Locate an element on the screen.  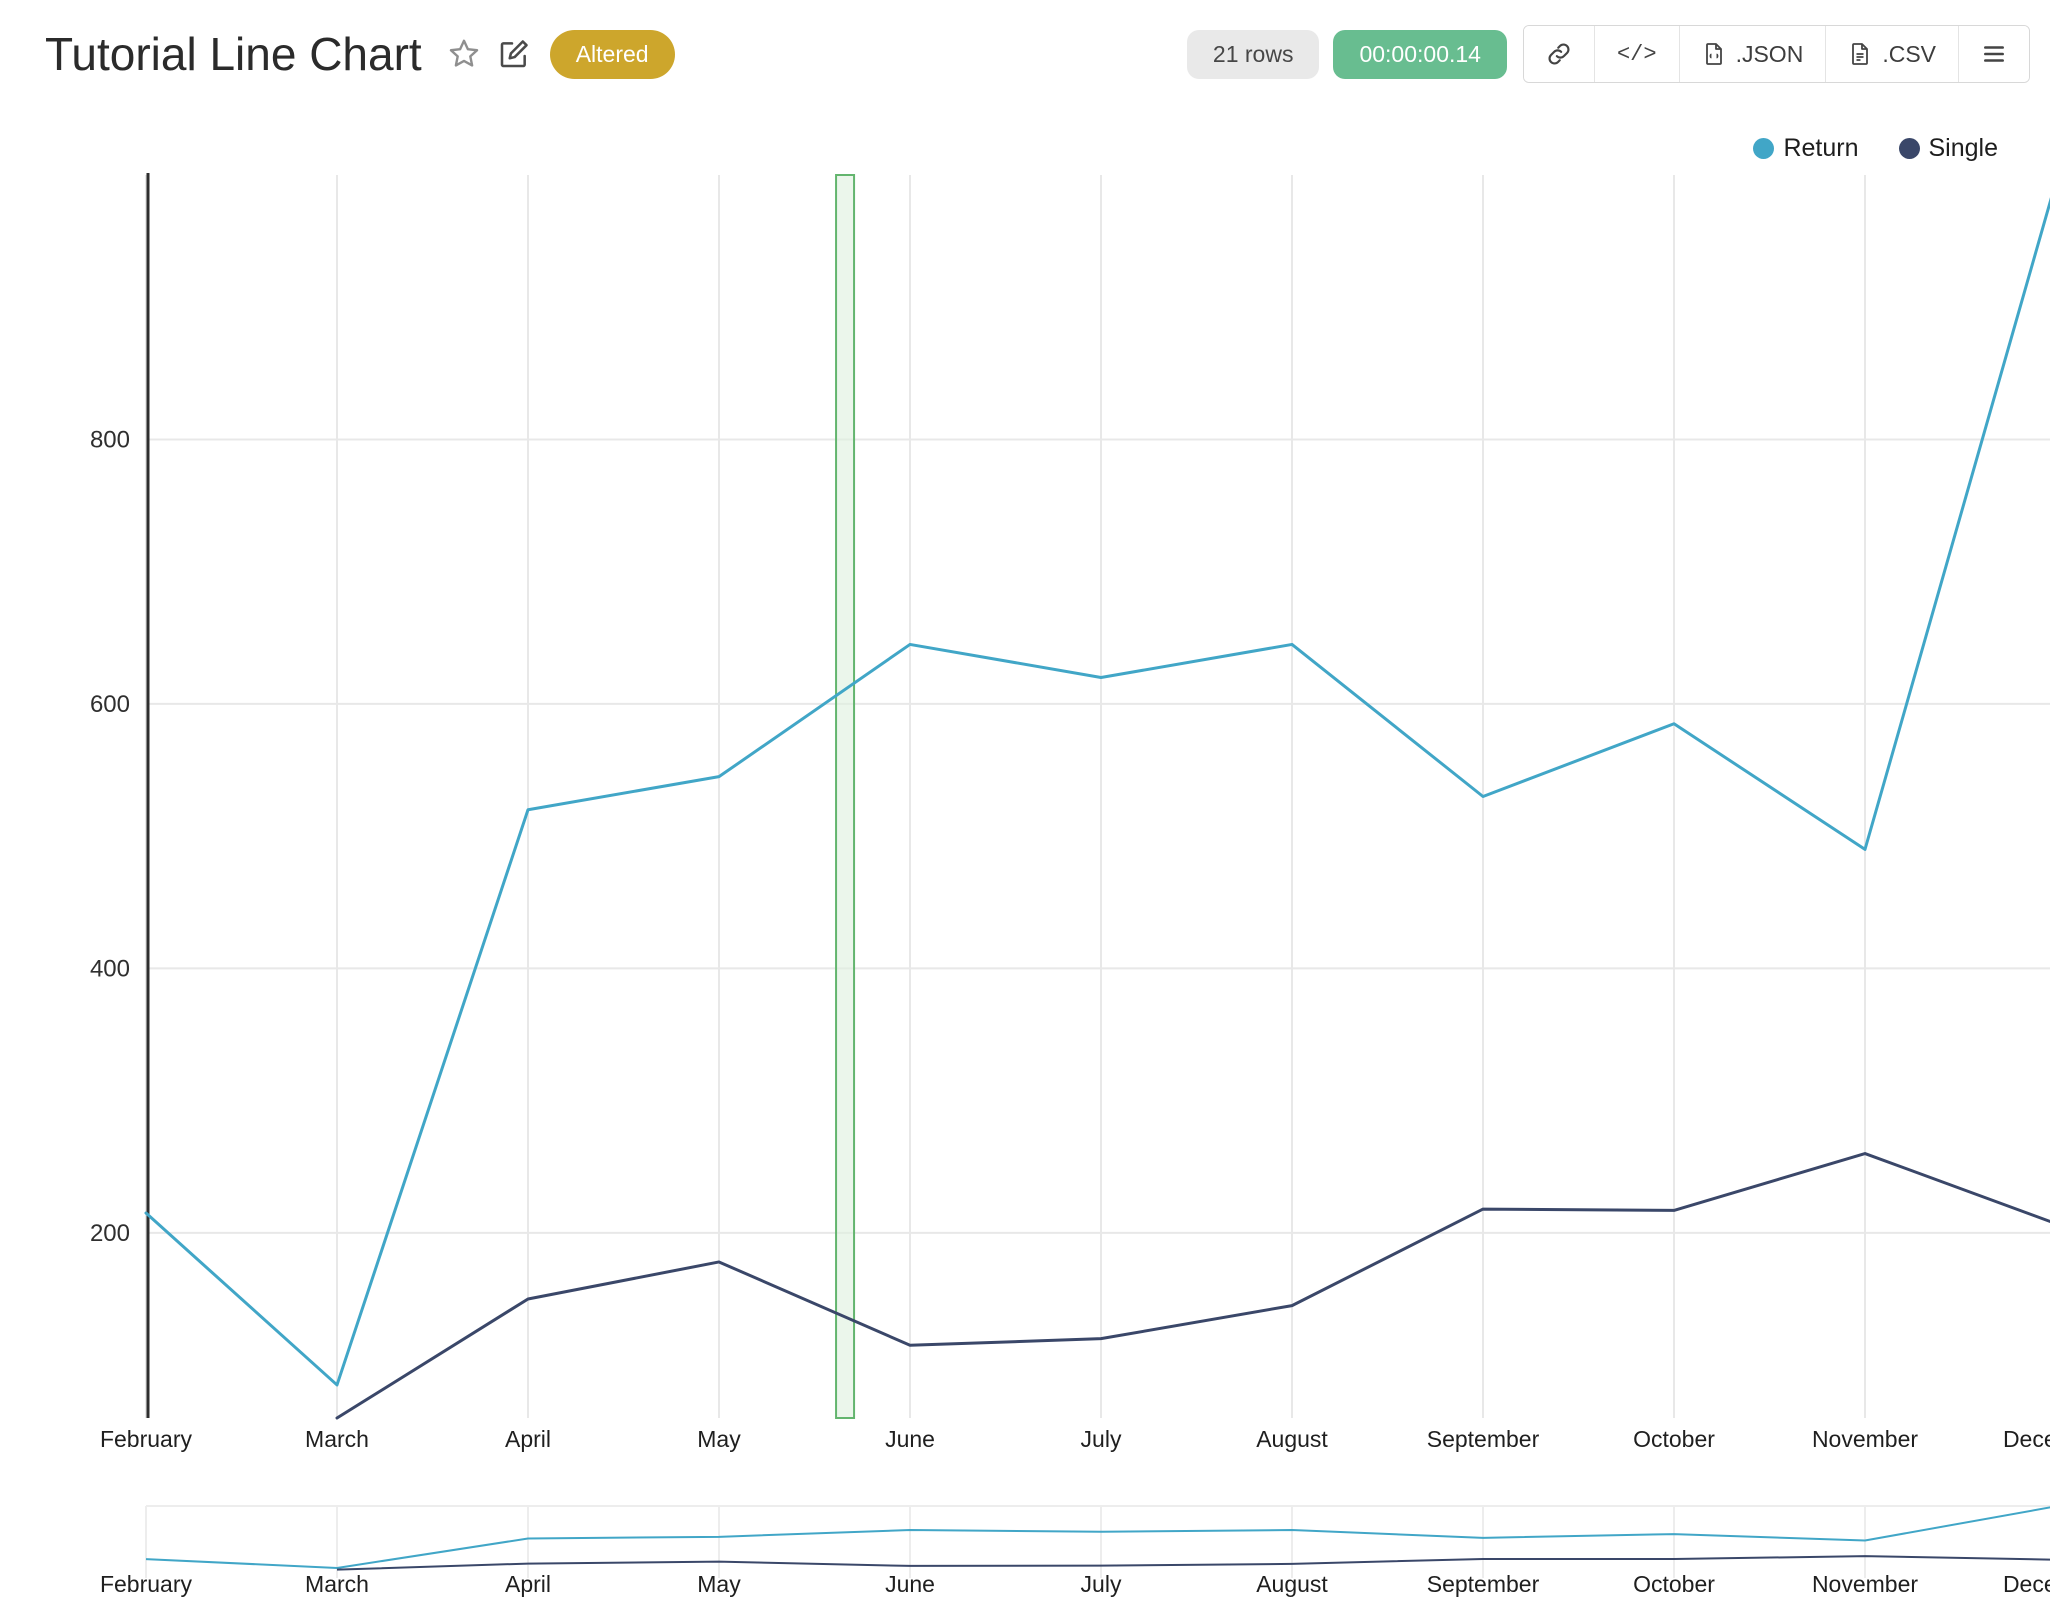
mini-x-tick-label: June is located at coordinates (910, 1584).